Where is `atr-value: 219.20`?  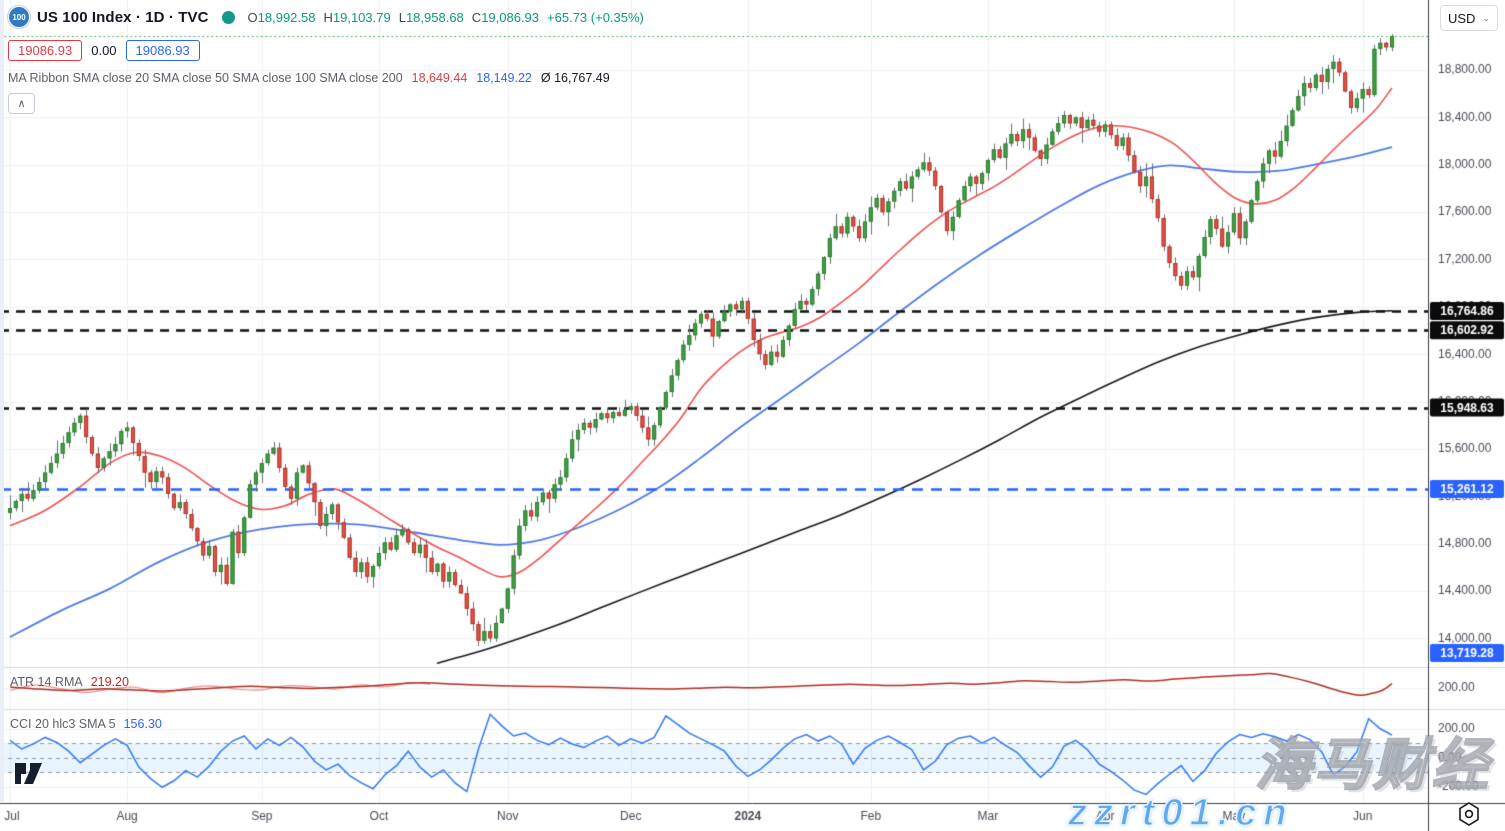
atr-value: 219.20 is located at coordinates (109, 682).